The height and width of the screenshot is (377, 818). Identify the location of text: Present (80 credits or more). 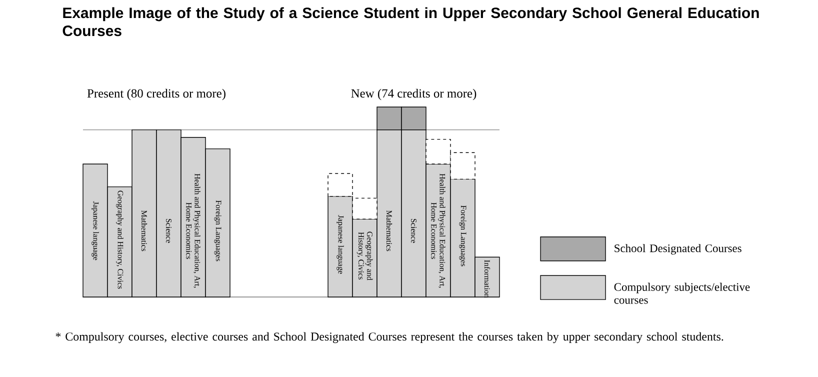
(156, 94).